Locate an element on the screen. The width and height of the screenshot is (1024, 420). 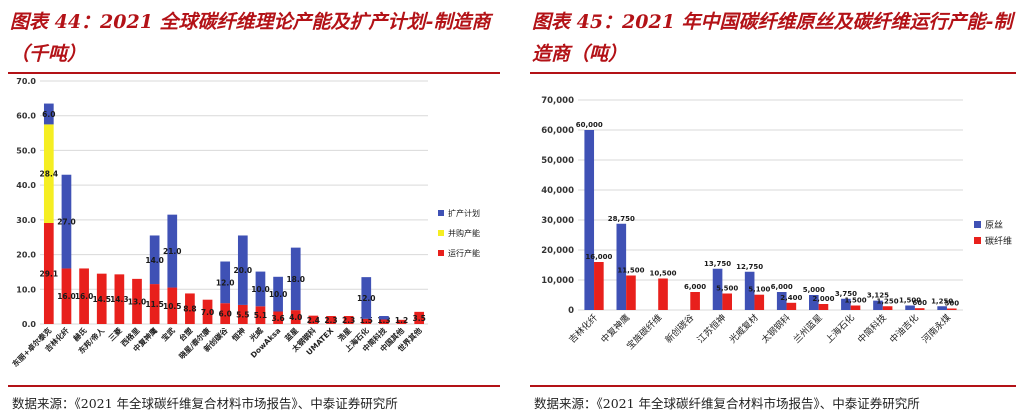
data-label: 3.6 is located at coordinates (277, 318).